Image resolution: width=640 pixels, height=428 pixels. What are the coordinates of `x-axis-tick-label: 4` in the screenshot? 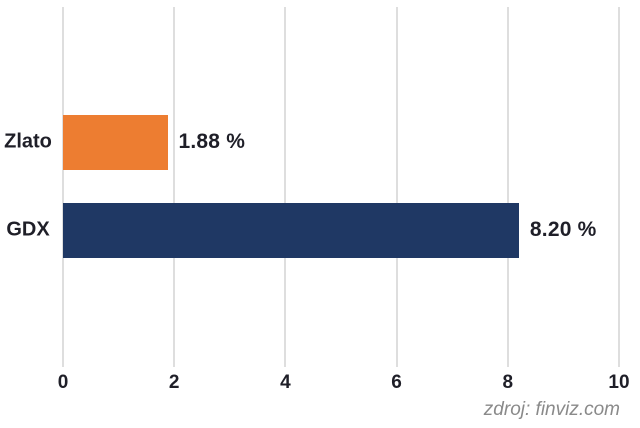 It's located at (285, 382).